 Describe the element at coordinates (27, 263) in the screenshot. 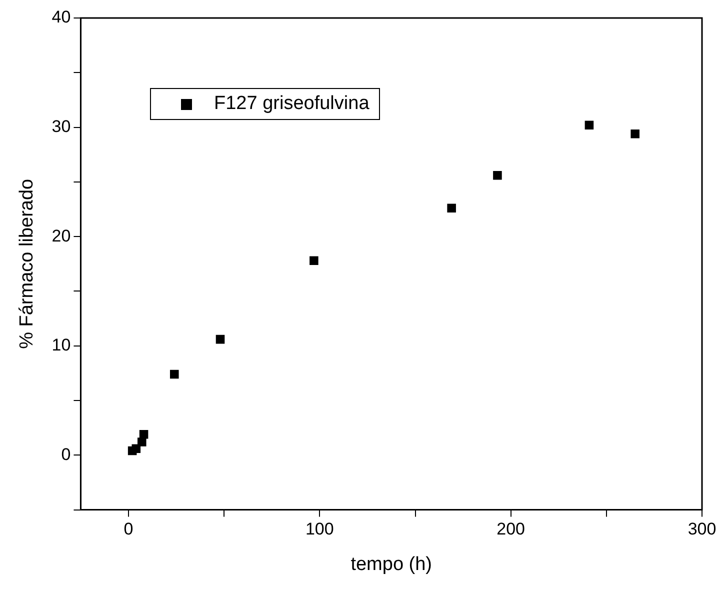

I see `y-axis-title: % Fármaco liberado` at that location.